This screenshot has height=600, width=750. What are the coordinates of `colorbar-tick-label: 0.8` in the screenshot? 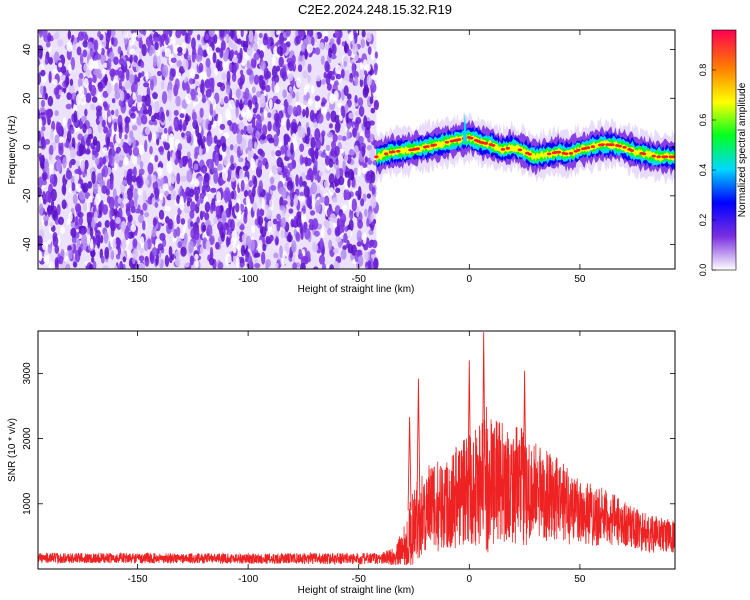 It's located at (703, 70).